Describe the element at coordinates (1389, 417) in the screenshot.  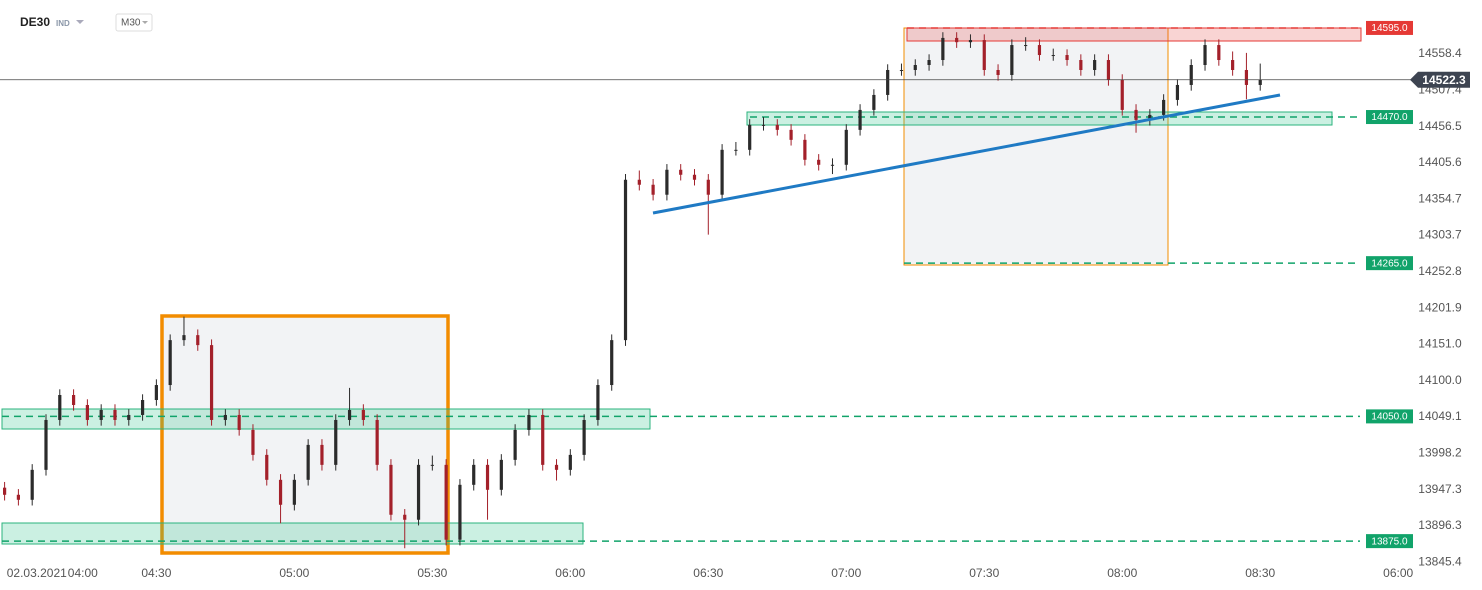
I see `level-label: 14050.0` at that location.